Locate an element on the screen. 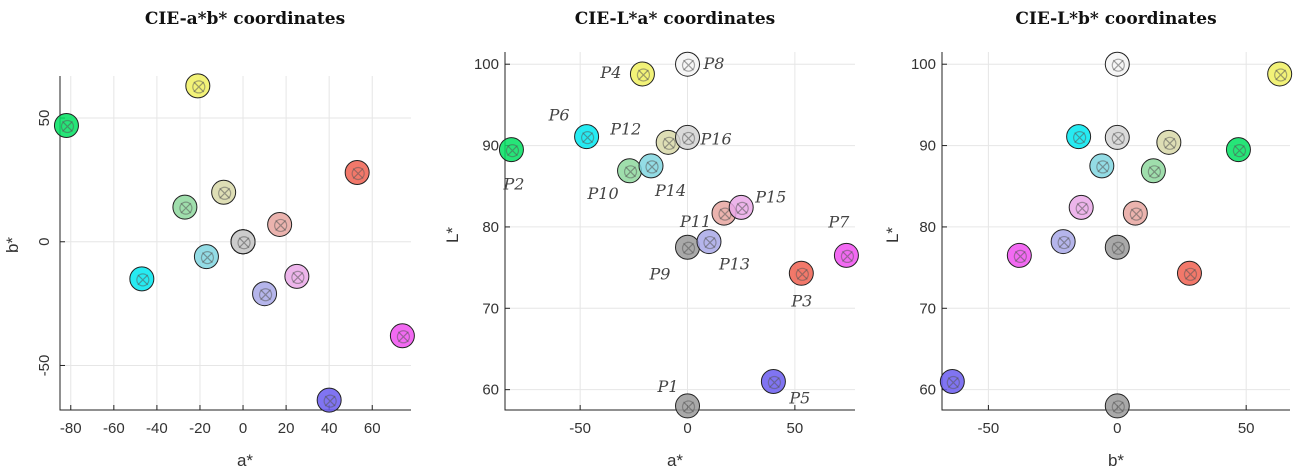 The height and width of the screenshot is (471, 1296). point-label-p13: P13 is located at coordinates (734, 264).